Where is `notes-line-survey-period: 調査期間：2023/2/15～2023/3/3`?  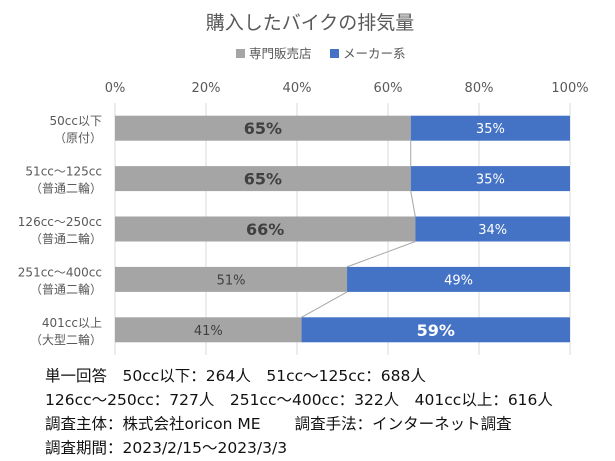
notes-line-survey-period: 調査期間：2023/2/15～2023/3/3 is located at coordinates (166, 448).